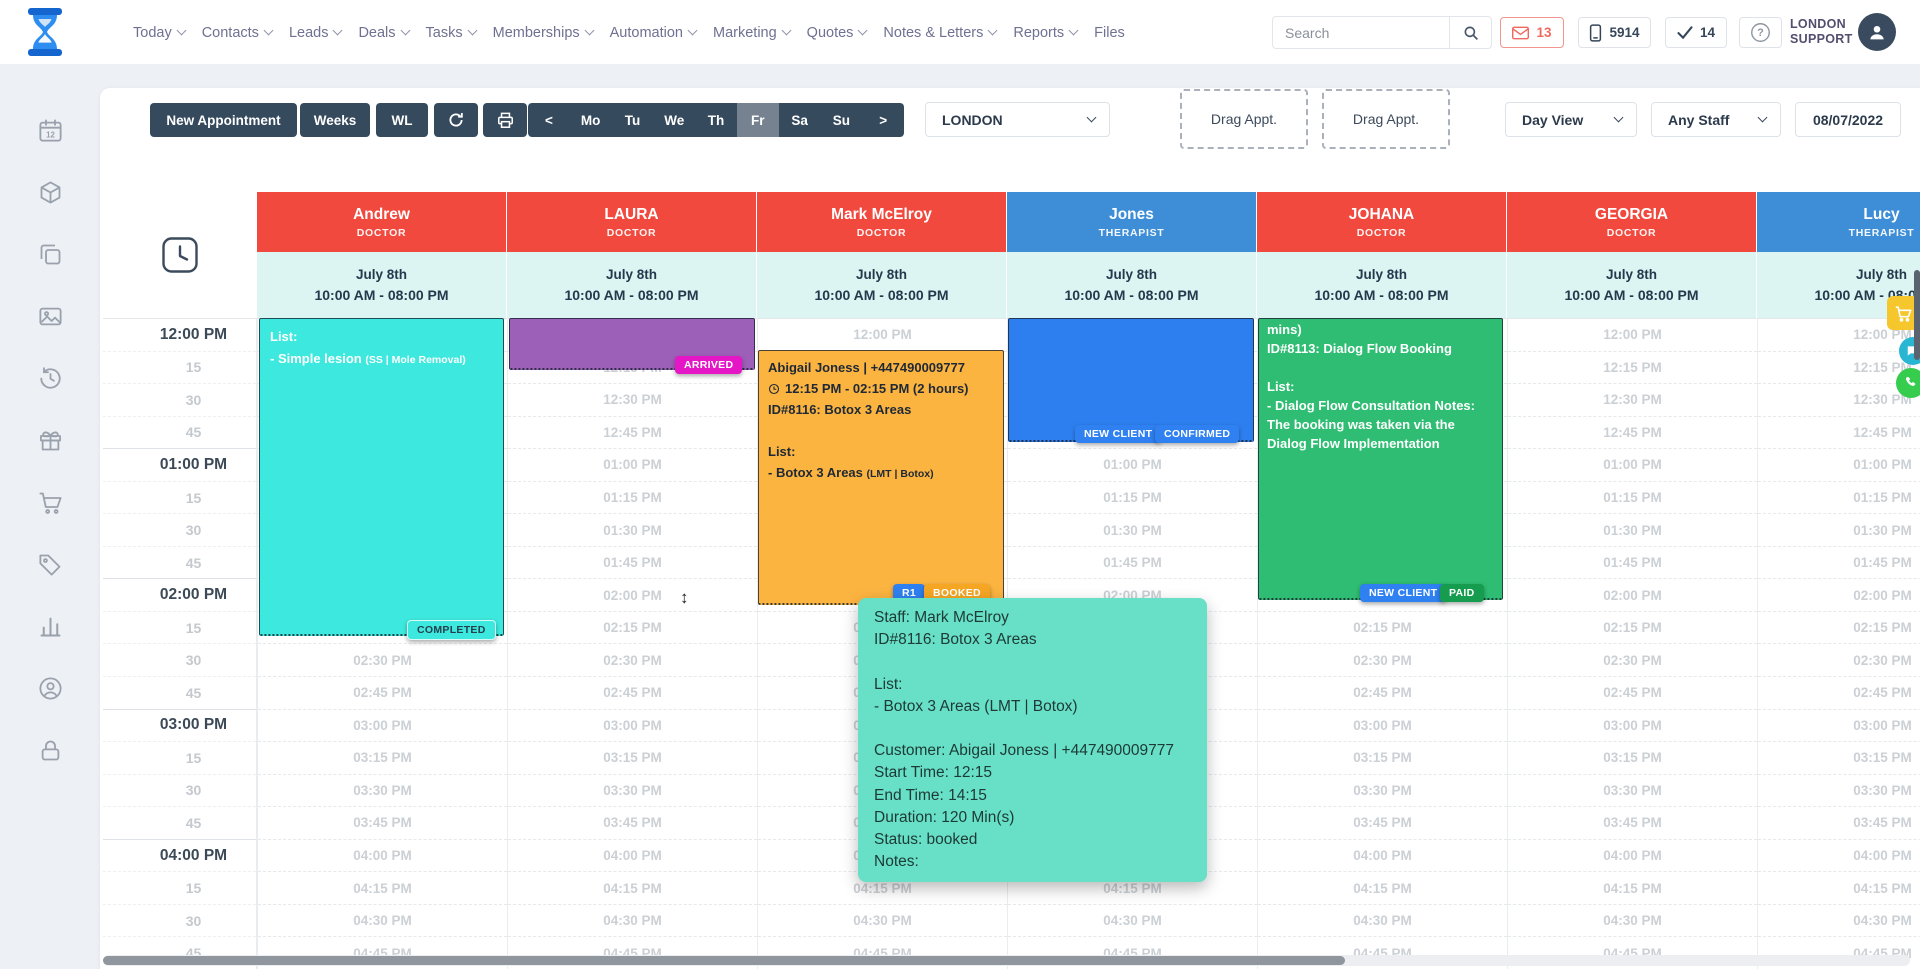 This screenshot has height=969, width=1920. Describe the element at coordinates (335, 120) in the screenshot. I see `weeks-button: Weeks` at that location.